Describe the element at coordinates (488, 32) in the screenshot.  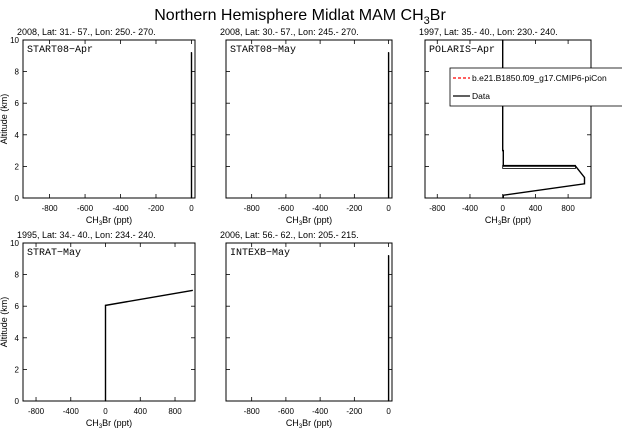
I see `panel-header: 1997, Lat: 35.- 40., Lon: 230.- 240.` at that location.